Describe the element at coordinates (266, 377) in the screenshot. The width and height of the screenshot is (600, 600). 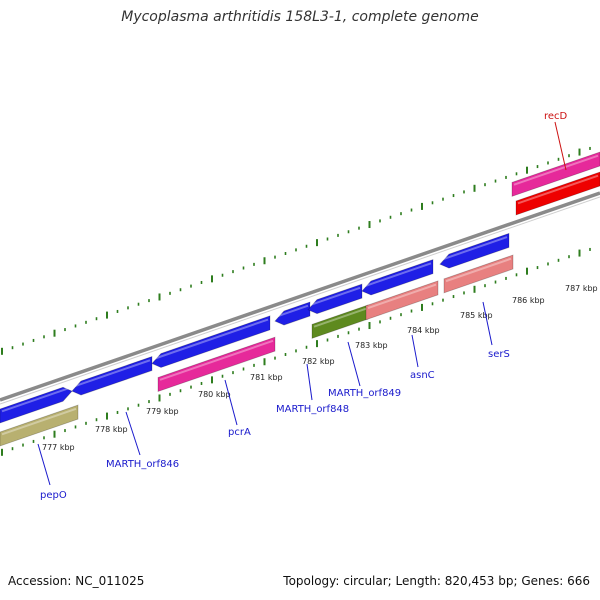
I see `tick-label: 781 kbp` at that location.